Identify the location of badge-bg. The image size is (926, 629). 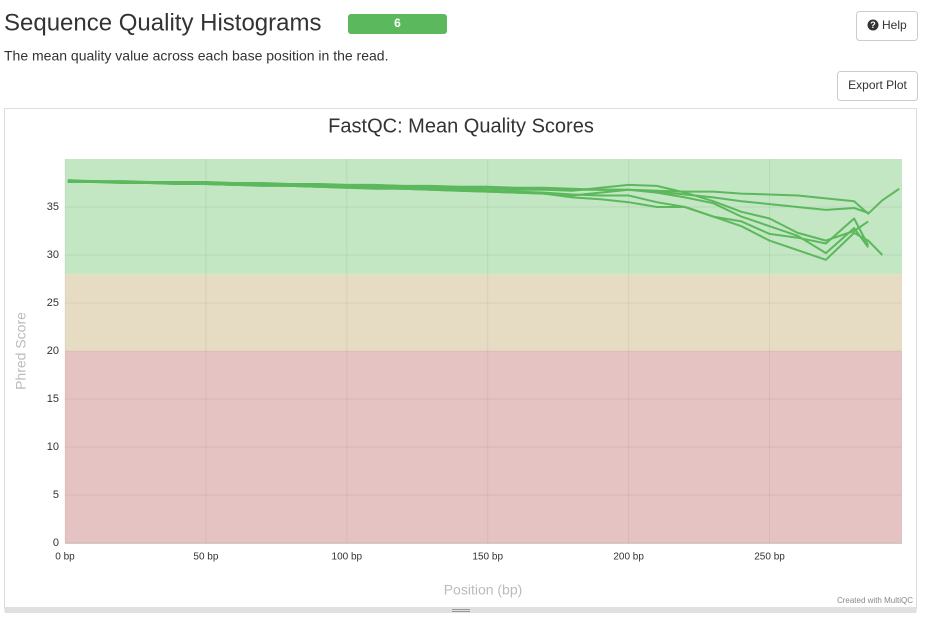
(397, 24).